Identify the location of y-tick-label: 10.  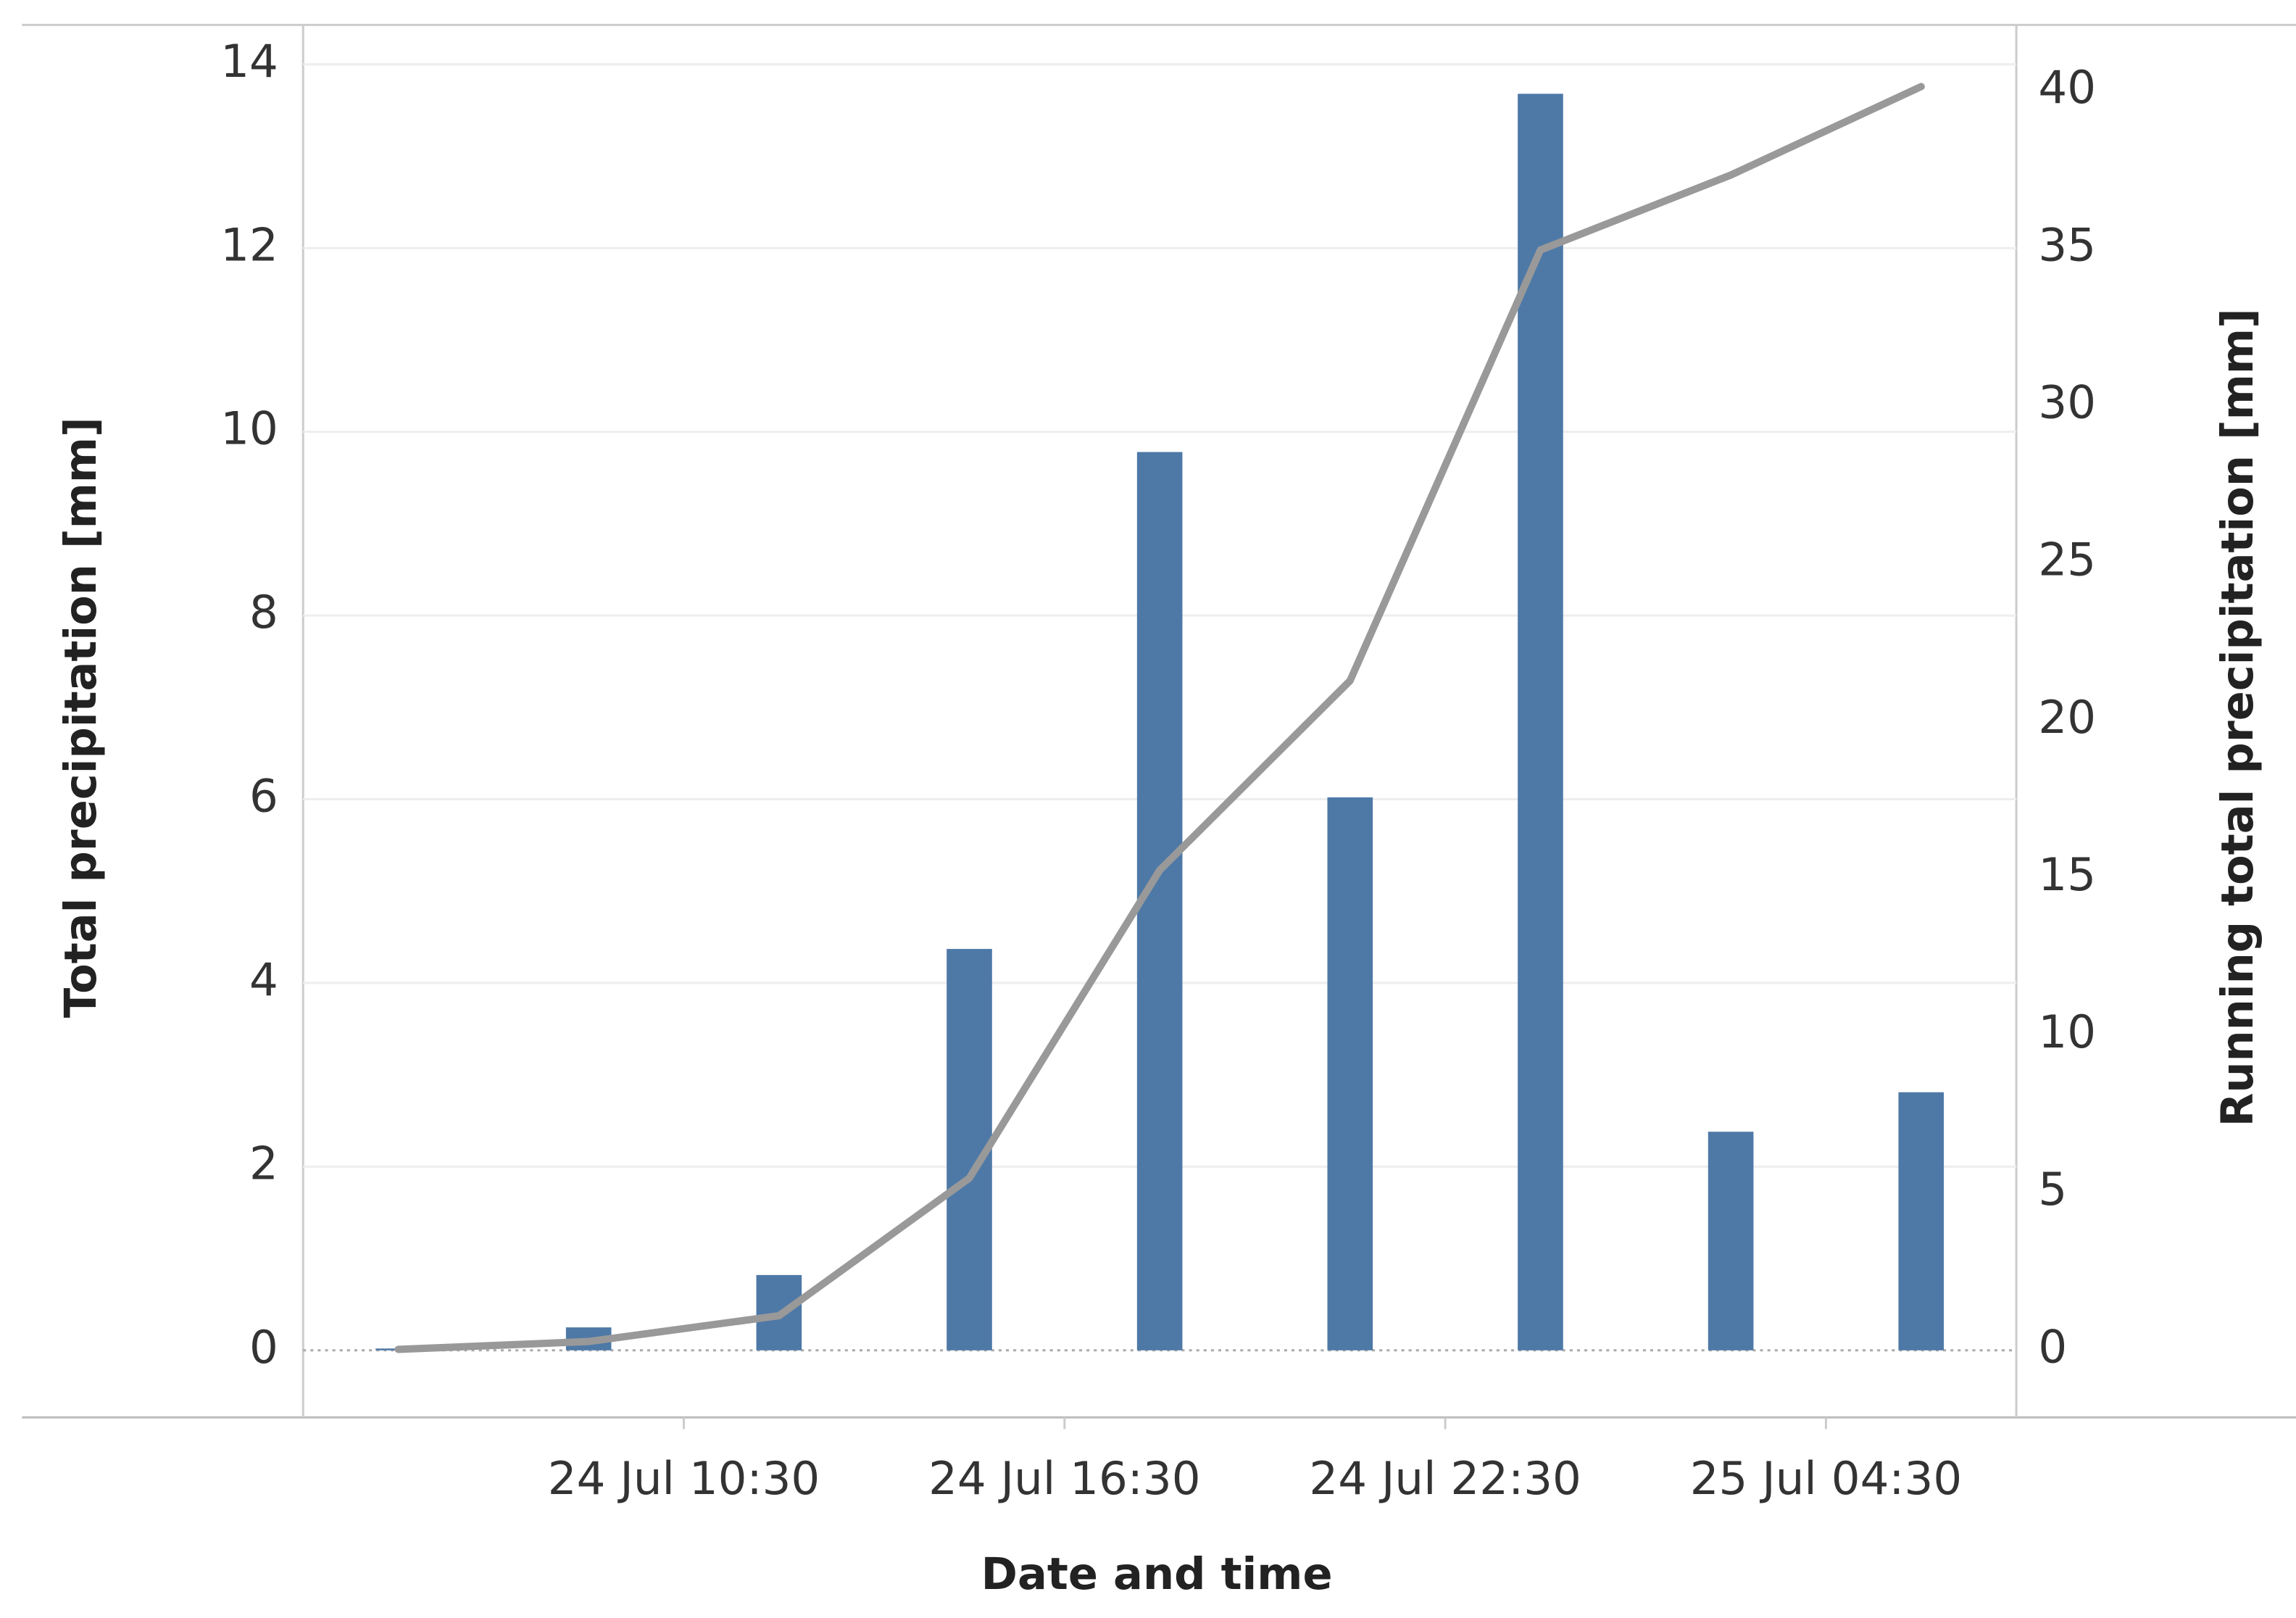
(249, 428).